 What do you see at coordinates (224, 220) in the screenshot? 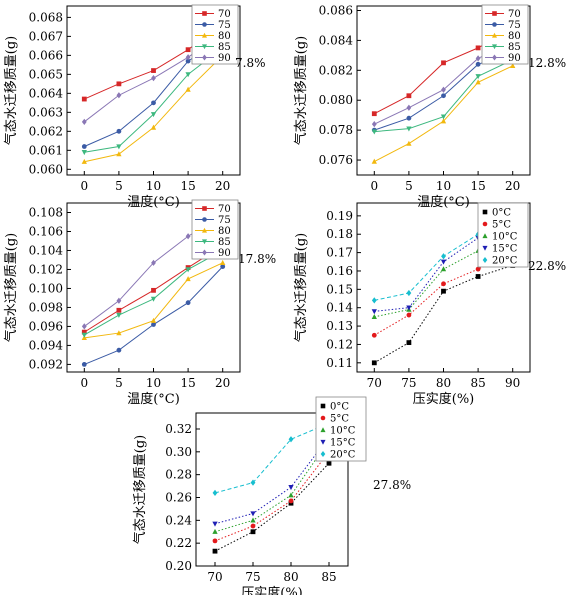
I see `legend-label: 75` at bounding box center [224, 220].